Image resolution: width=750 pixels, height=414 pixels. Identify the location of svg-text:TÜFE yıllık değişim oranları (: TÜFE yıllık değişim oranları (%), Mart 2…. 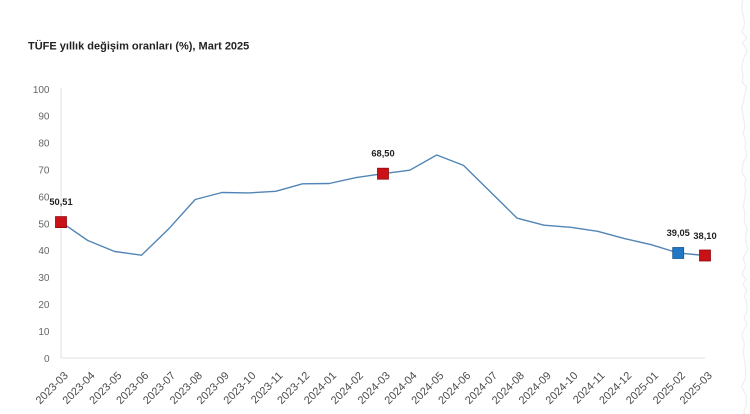
(138, 46).